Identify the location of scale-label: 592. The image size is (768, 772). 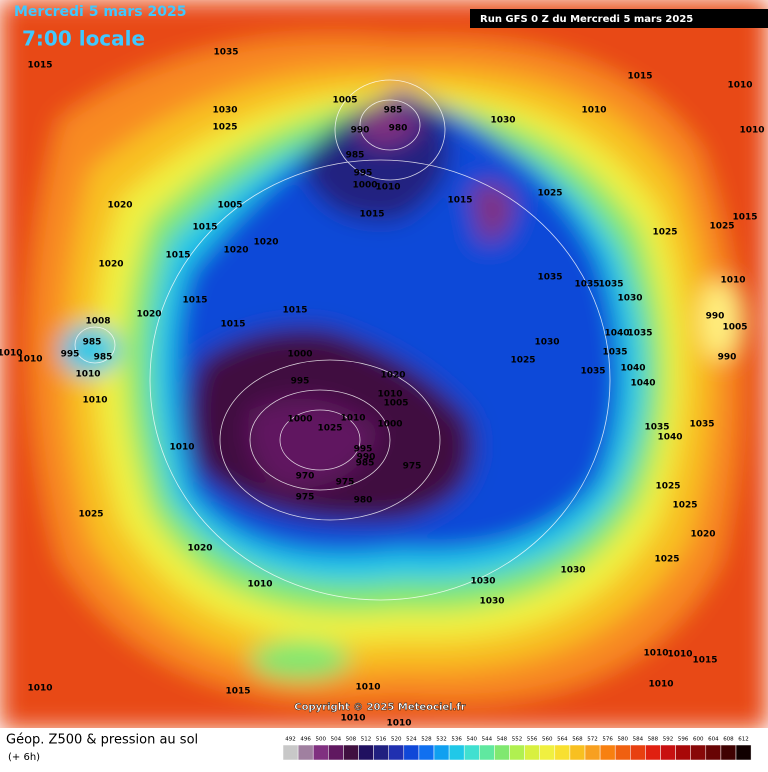
(668, 740).